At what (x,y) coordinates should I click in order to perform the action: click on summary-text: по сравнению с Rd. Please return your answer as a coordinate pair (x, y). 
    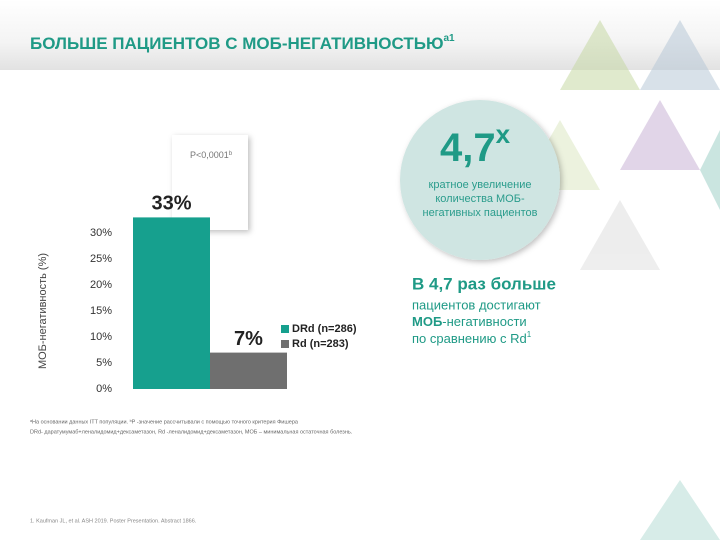
    Looking at the image, I should click on (469, 338).